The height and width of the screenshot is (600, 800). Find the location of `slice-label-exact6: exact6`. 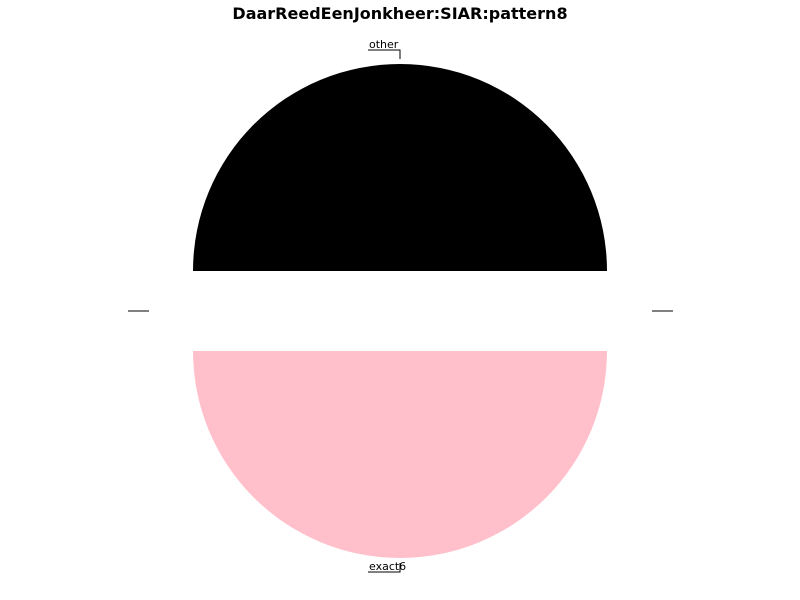

slice-label-exact6: exact6 is located at coordinates (387, 566).